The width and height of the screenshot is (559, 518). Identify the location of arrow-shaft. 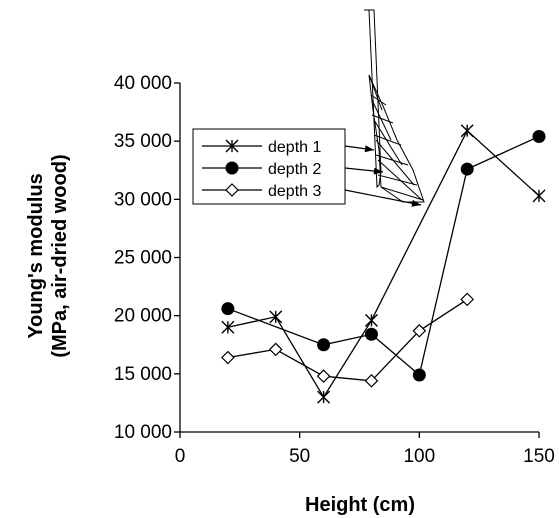
(383, 197).